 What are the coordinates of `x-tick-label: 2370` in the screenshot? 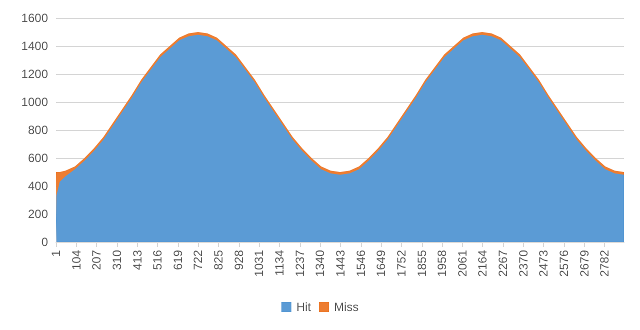 It's located at (523, 263).